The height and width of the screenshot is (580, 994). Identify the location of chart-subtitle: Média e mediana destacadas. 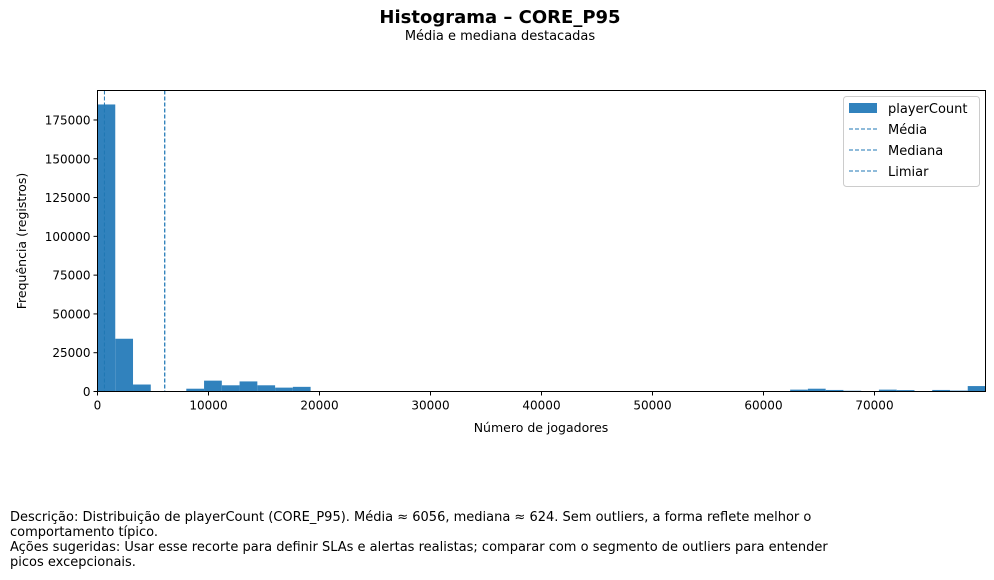
(500, 36).